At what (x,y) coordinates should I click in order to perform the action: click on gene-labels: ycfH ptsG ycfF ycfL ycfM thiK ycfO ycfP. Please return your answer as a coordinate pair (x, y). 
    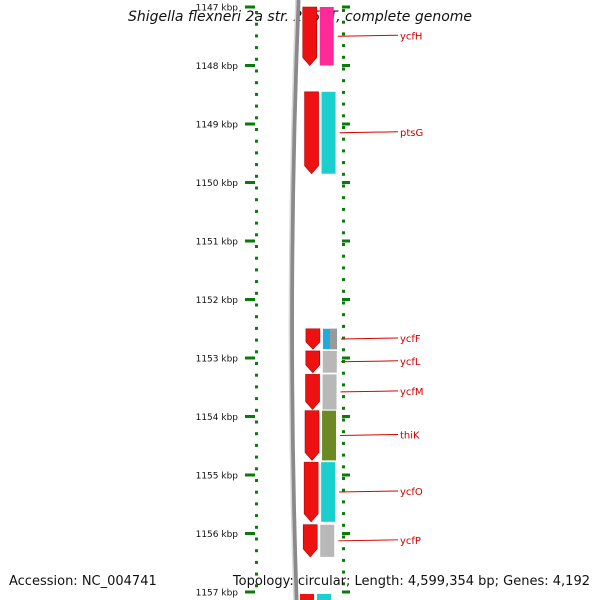
    Looking at the image, I should click on (380, 289).